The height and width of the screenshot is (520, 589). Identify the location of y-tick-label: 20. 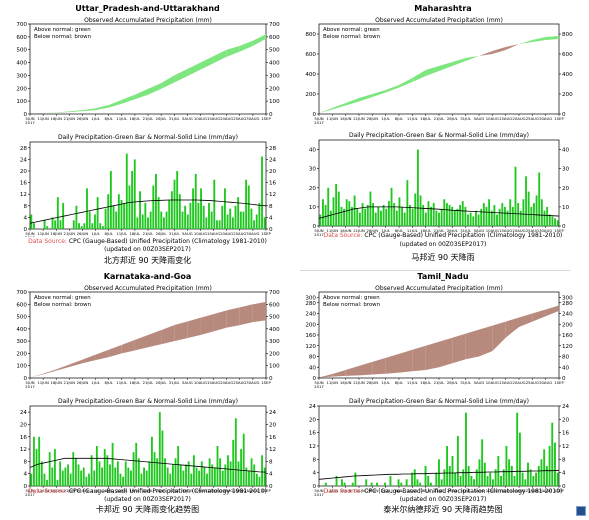
(24, 172).